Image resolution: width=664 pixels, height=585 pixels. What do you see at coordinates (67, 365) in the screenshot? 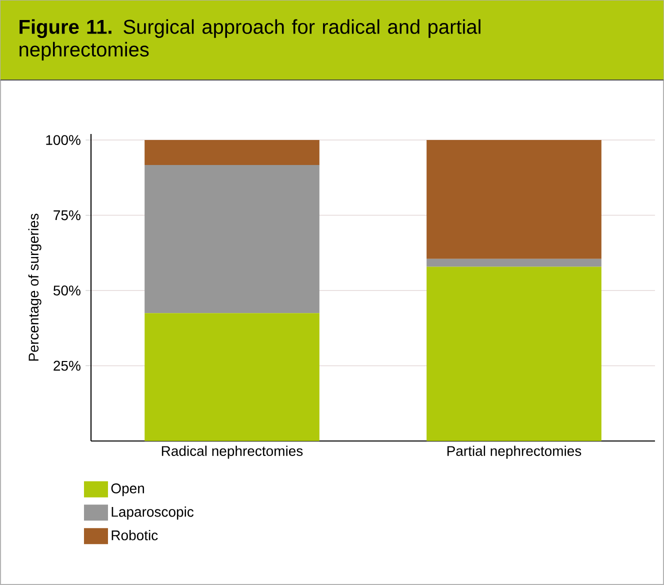
I see `y-tick-label: 25%` at bounding box center [67, 365].